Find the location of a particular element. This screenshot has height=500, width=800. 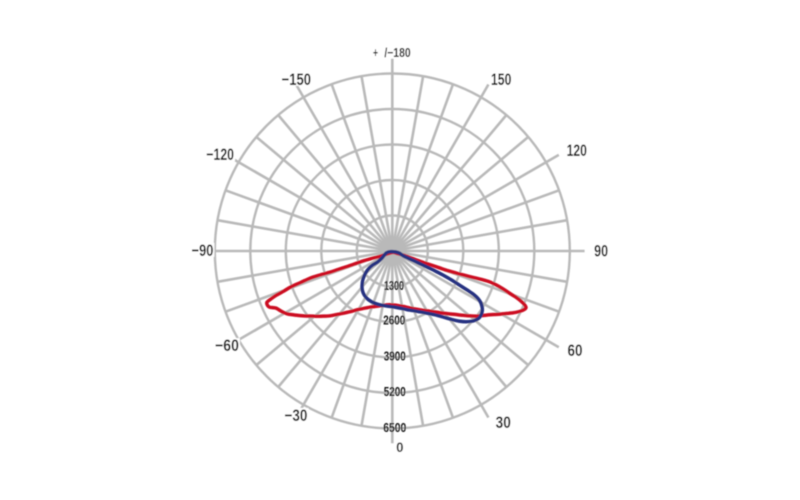

svg-text: 2600 is located at coordinates (394, 319).